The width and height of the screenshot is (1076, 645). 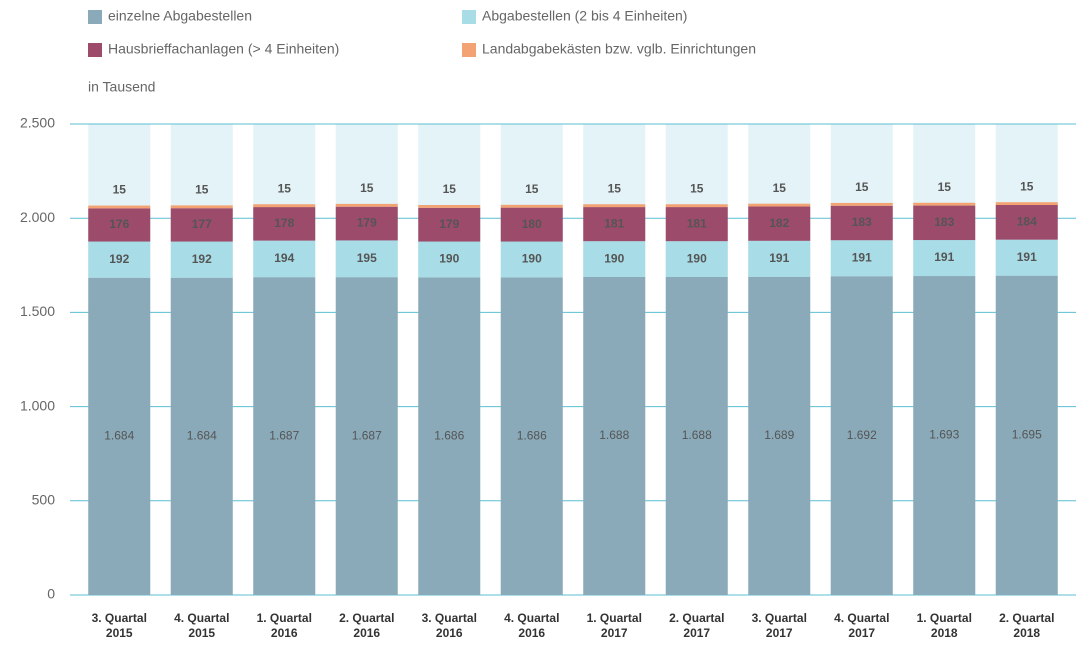 I want to click on data-label: 194, so click(x=284, y=258).